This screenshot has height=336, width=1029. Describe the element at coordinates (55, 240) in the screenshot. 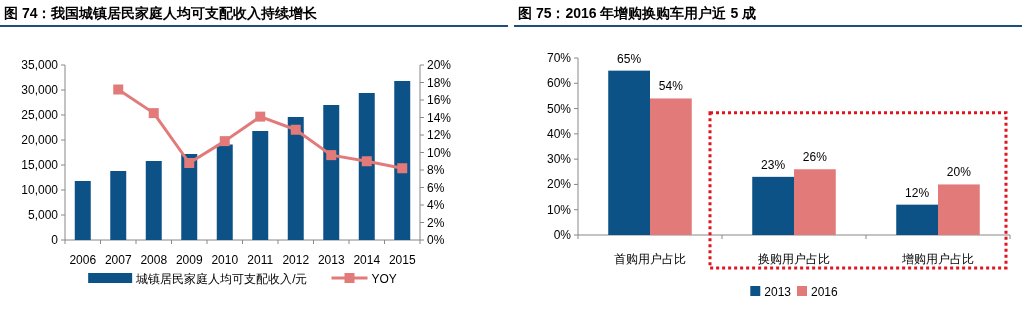

I see `y-tick-label: 0` at that location.